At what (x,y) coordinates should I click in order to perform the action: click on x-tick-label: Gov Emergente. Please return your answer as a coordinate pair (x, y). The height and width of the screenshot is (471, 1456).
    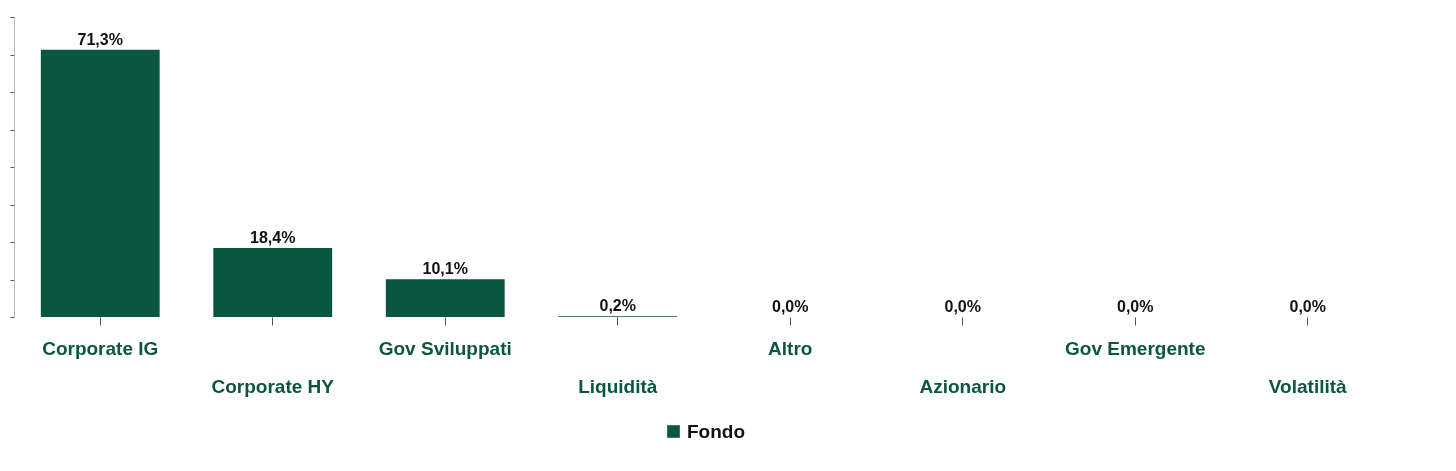
    Looking at the image, I should click on (1135, 348).